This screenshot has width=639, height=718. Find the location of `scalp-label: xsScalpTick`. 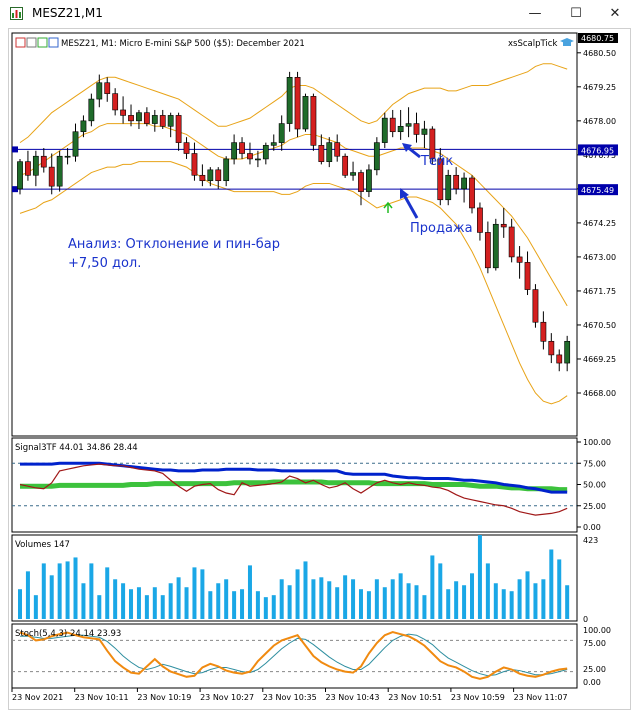

scalp-label: xsScalpTick is located at coordinates (532, 44).